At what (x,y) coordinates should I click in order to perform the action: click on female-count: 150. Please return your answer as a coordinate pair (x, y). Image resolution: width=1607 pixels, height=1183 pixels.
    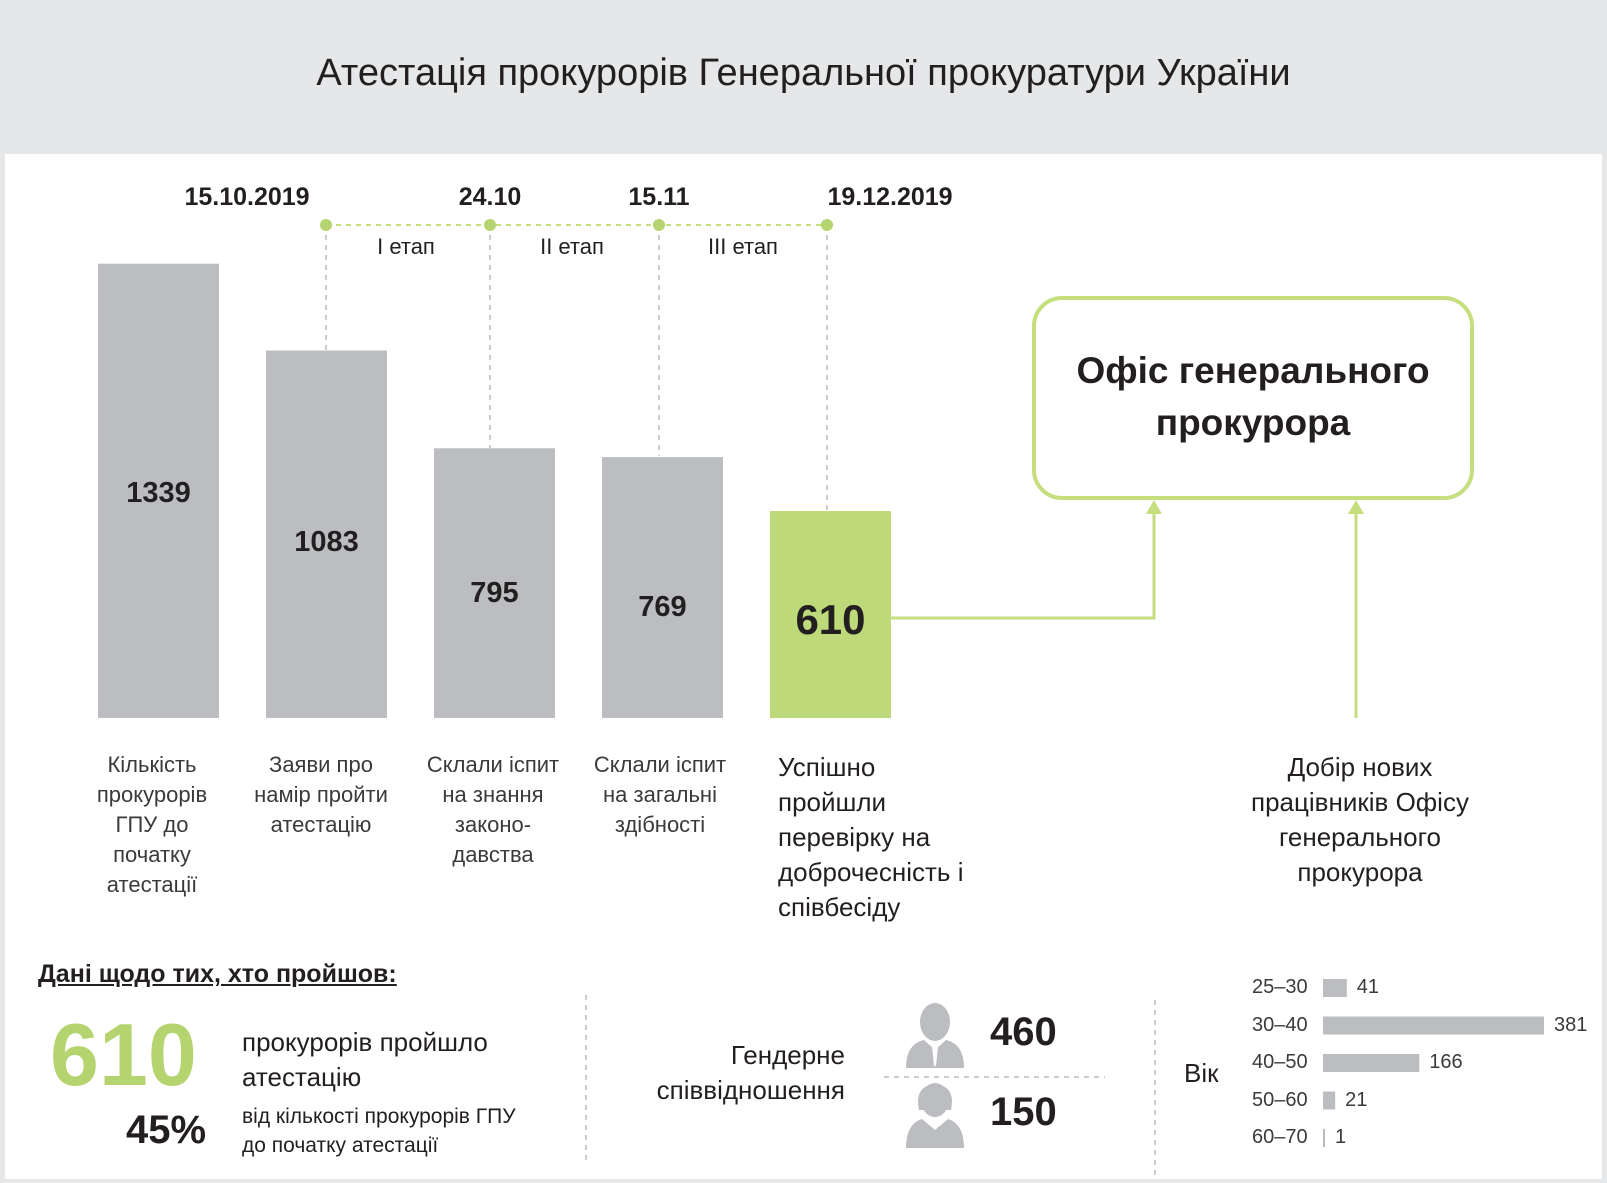
    Looking at the image, I should click on (1023, 1112).